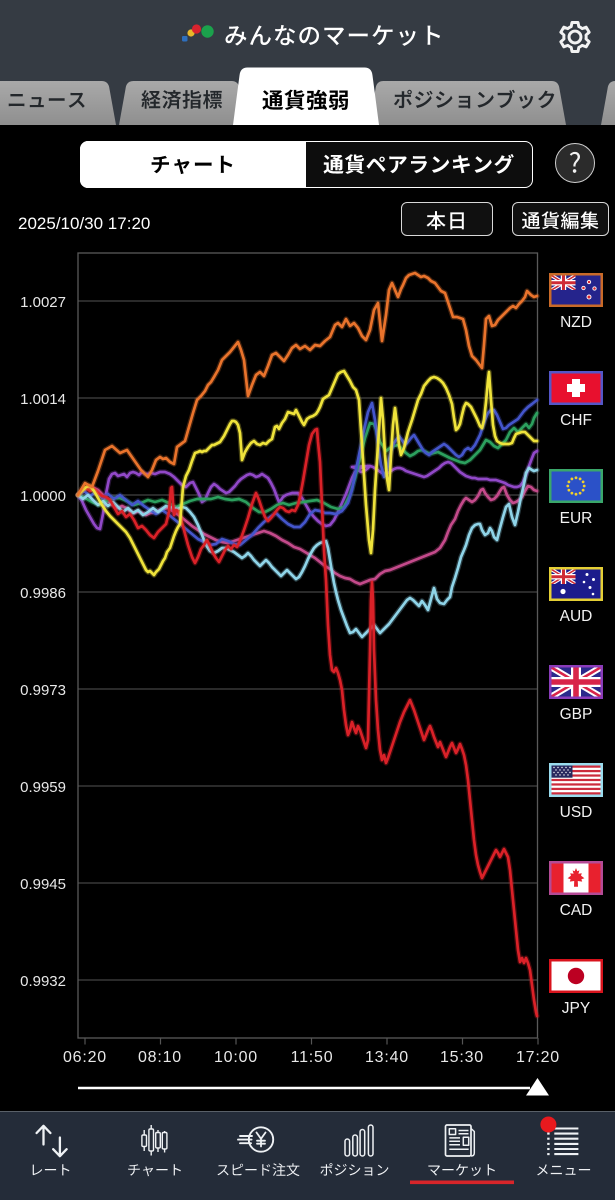 The height and width of the screenshot is (1200, 615). What do you see at coordinates (43, 496) in the screenshot?
I see `svg-text: 1.0000` at bounding box center [43, 496].